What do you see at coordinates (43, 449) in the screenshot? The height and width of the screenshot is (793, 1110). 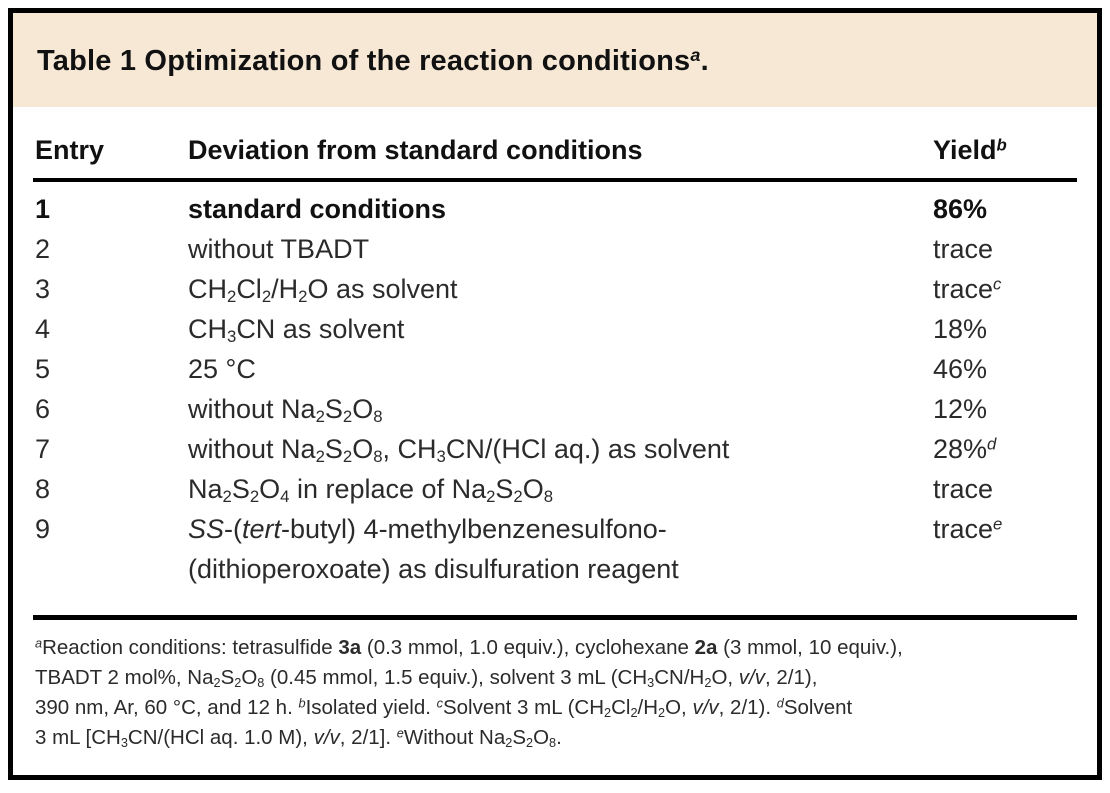 I see `entry-cell: 7` at bounding box center [43, 449].